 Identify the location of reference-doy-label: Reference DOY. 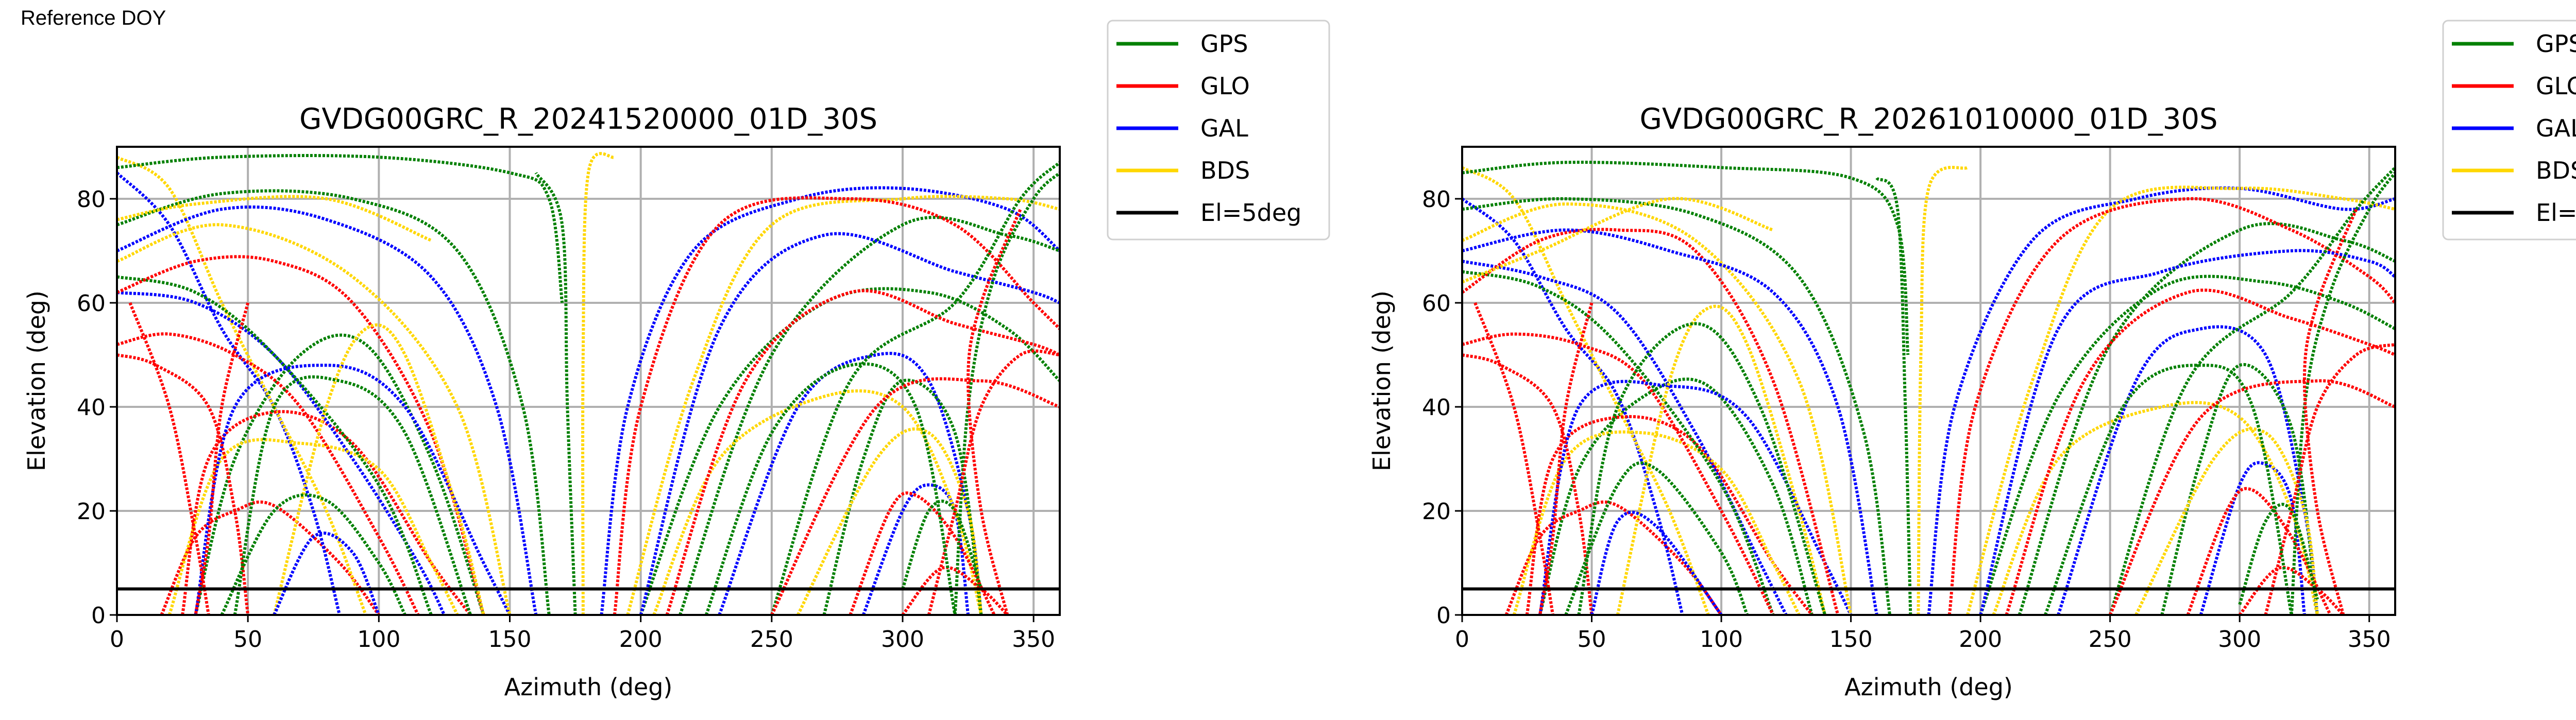
(93, 18).